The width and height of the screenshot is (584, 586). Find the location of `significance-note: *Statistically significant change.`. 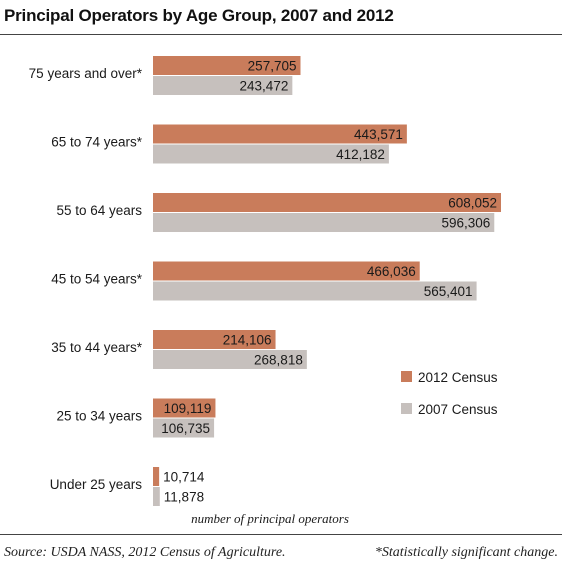

significance-note: *Statistically significant change. is located at coordinates (466, 552).